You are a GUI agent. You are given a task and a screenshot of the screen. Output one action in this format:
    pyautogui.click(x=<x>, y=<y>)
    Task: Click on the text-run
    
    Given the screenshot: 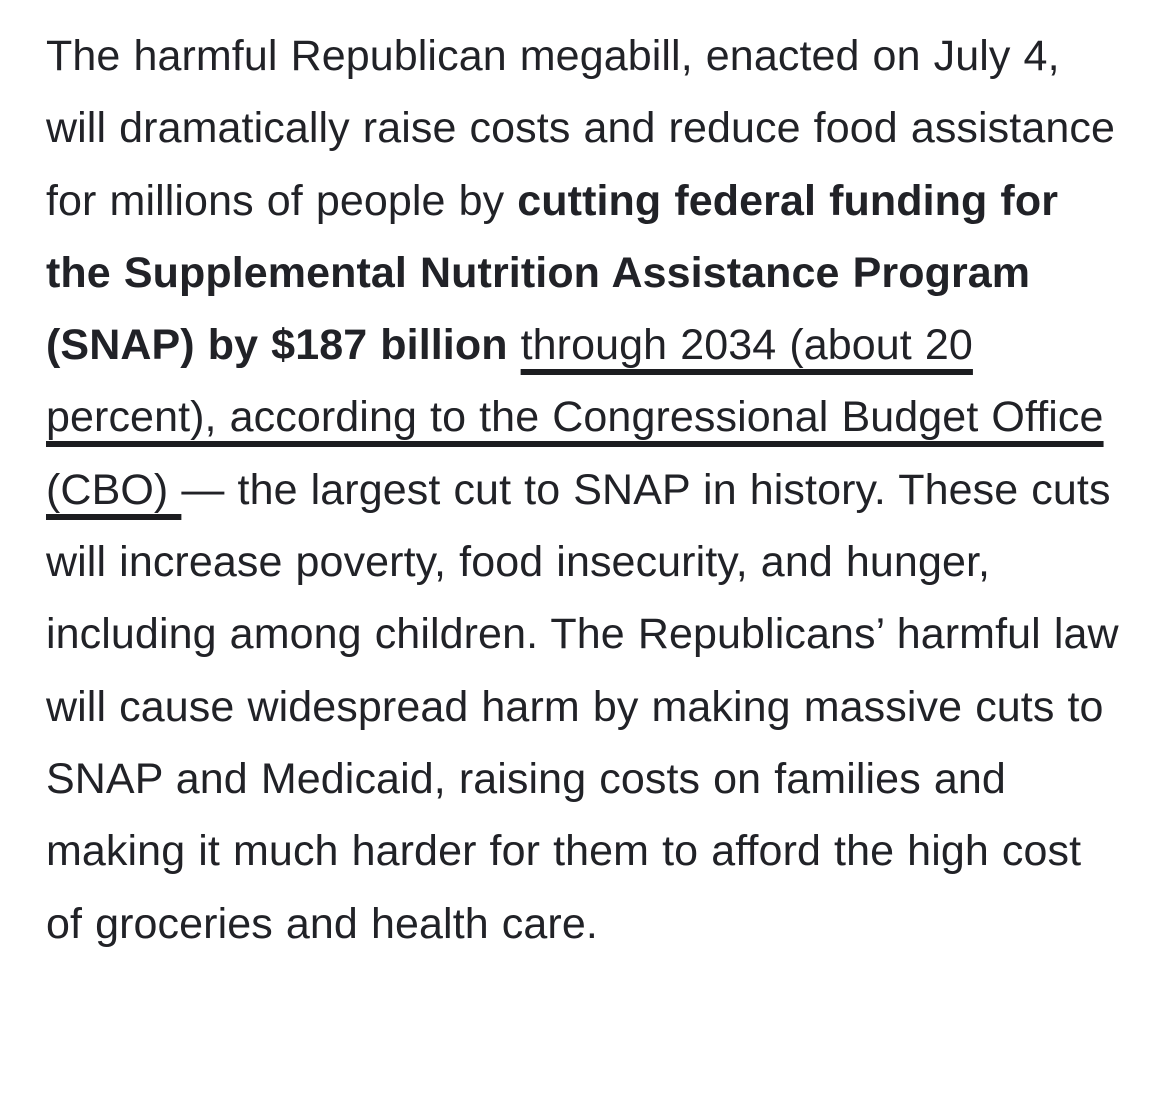 What is the action you would take?
    pyautogui.click(x=514, y=345)
    